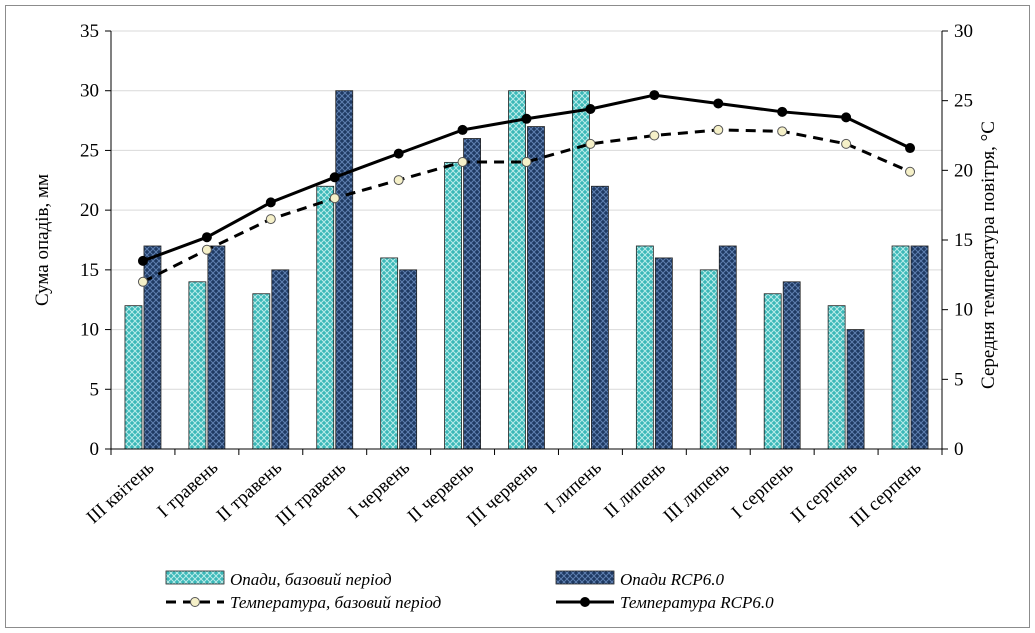  What do you see at coordinates (696, 492) in the screenshot?
I see `x-tick-label: III липень` at bounding box center [696, 492].